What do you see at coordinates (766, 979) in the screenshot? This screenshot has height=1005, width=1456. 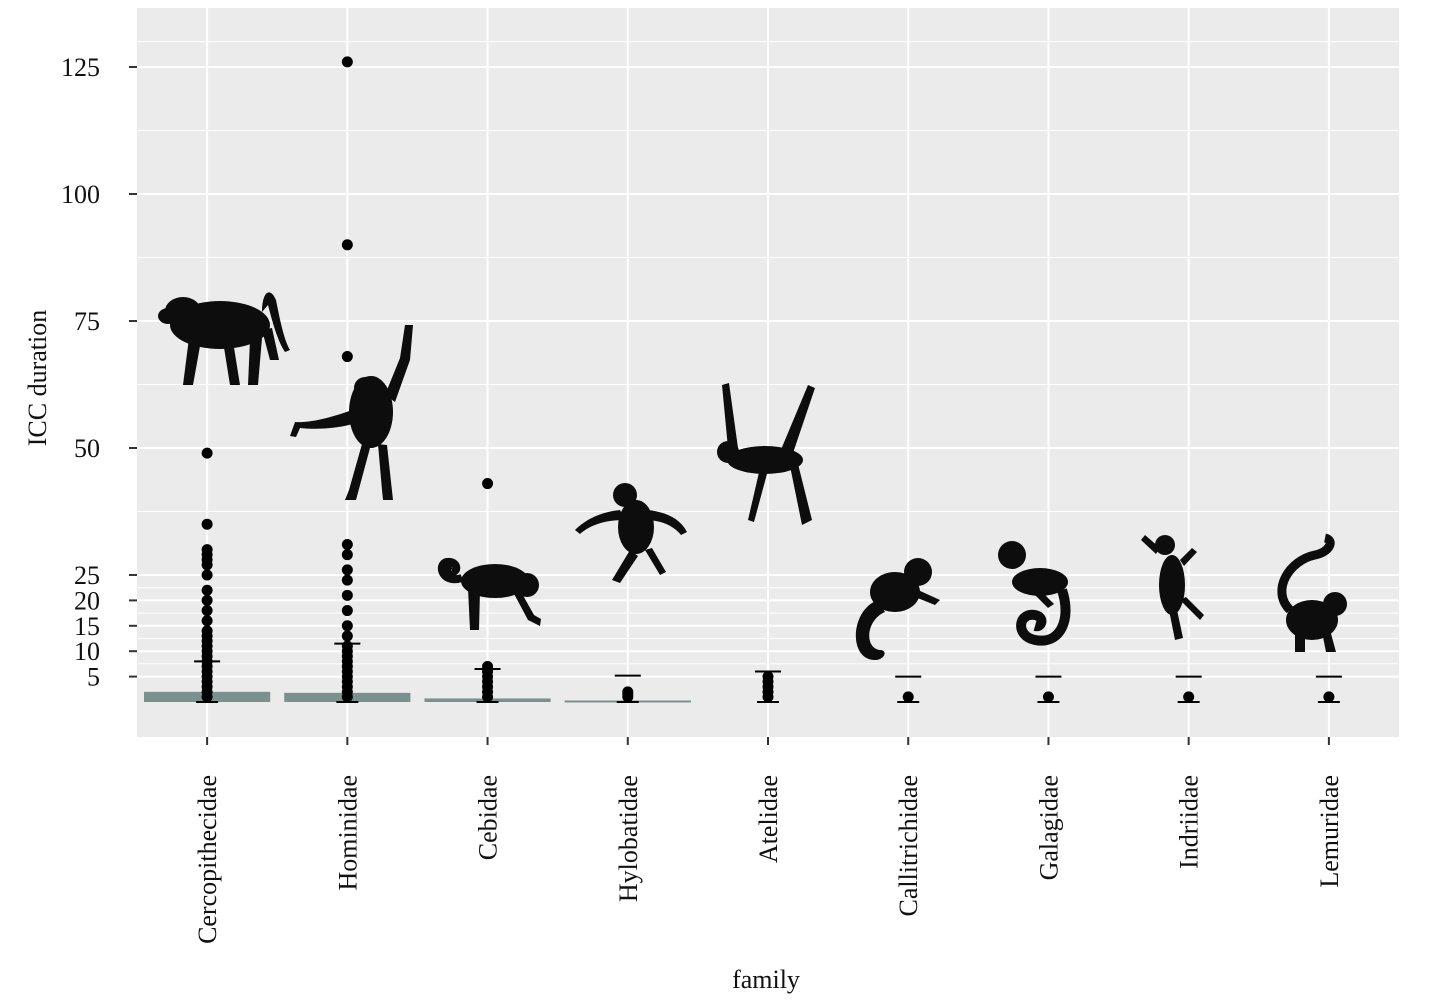 I see `x-axis-title: family` at bounding box center [766, 979].